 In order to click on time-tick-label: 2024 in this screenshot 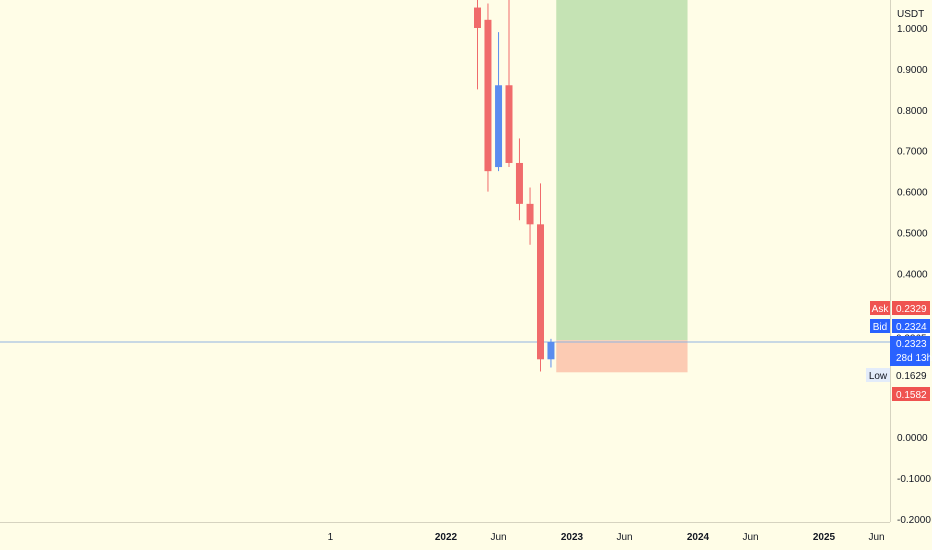, I will do `click(698, 537)`.